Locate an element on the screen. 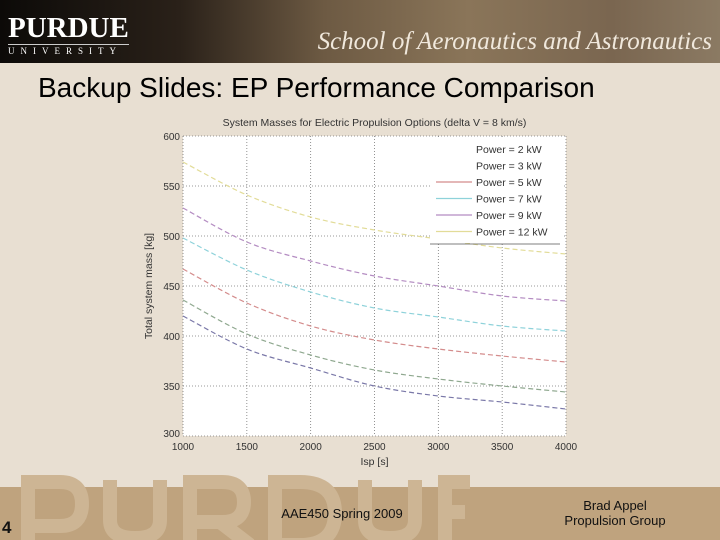  watermark is located at coordinates (245, 507).